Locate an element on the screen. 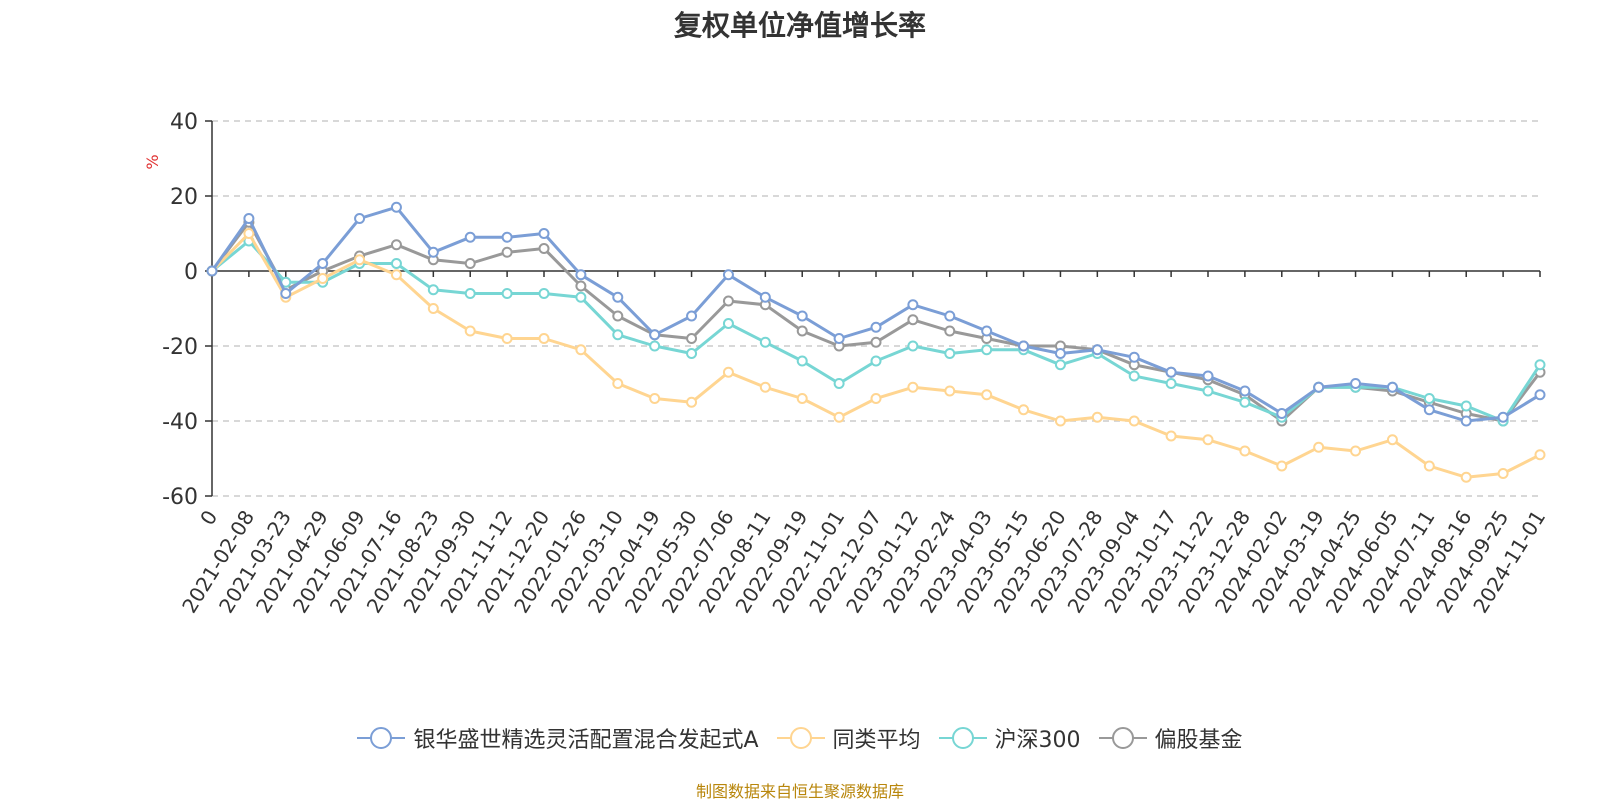 The height and width of the screenshot is (802, 1600). legend: 银华盛世精选灵活配置混合发起式A 同类平均 沪深300 偏股基金 is located at coordinates (800, 738).